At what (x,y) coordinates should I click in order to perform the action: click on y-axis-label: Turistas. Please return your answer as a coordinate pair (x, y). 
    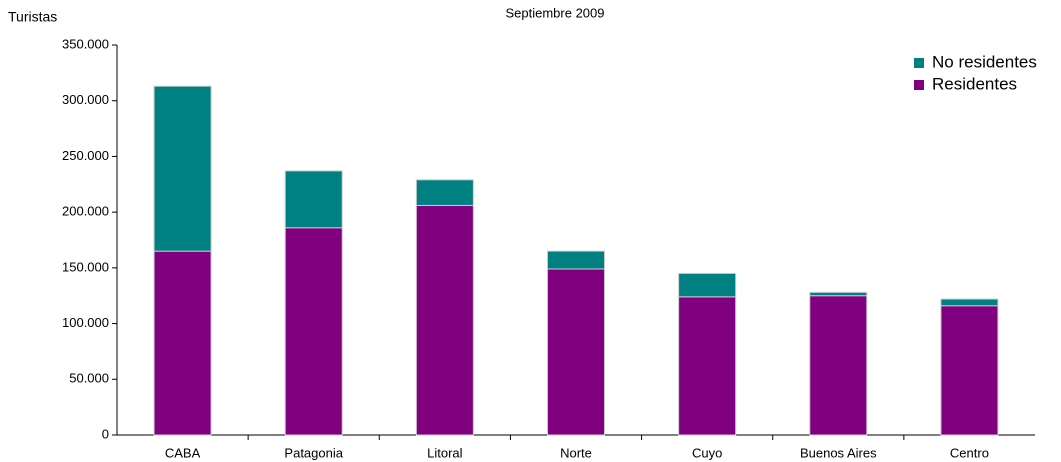
    Looking at the image, I should click on (32, 17).